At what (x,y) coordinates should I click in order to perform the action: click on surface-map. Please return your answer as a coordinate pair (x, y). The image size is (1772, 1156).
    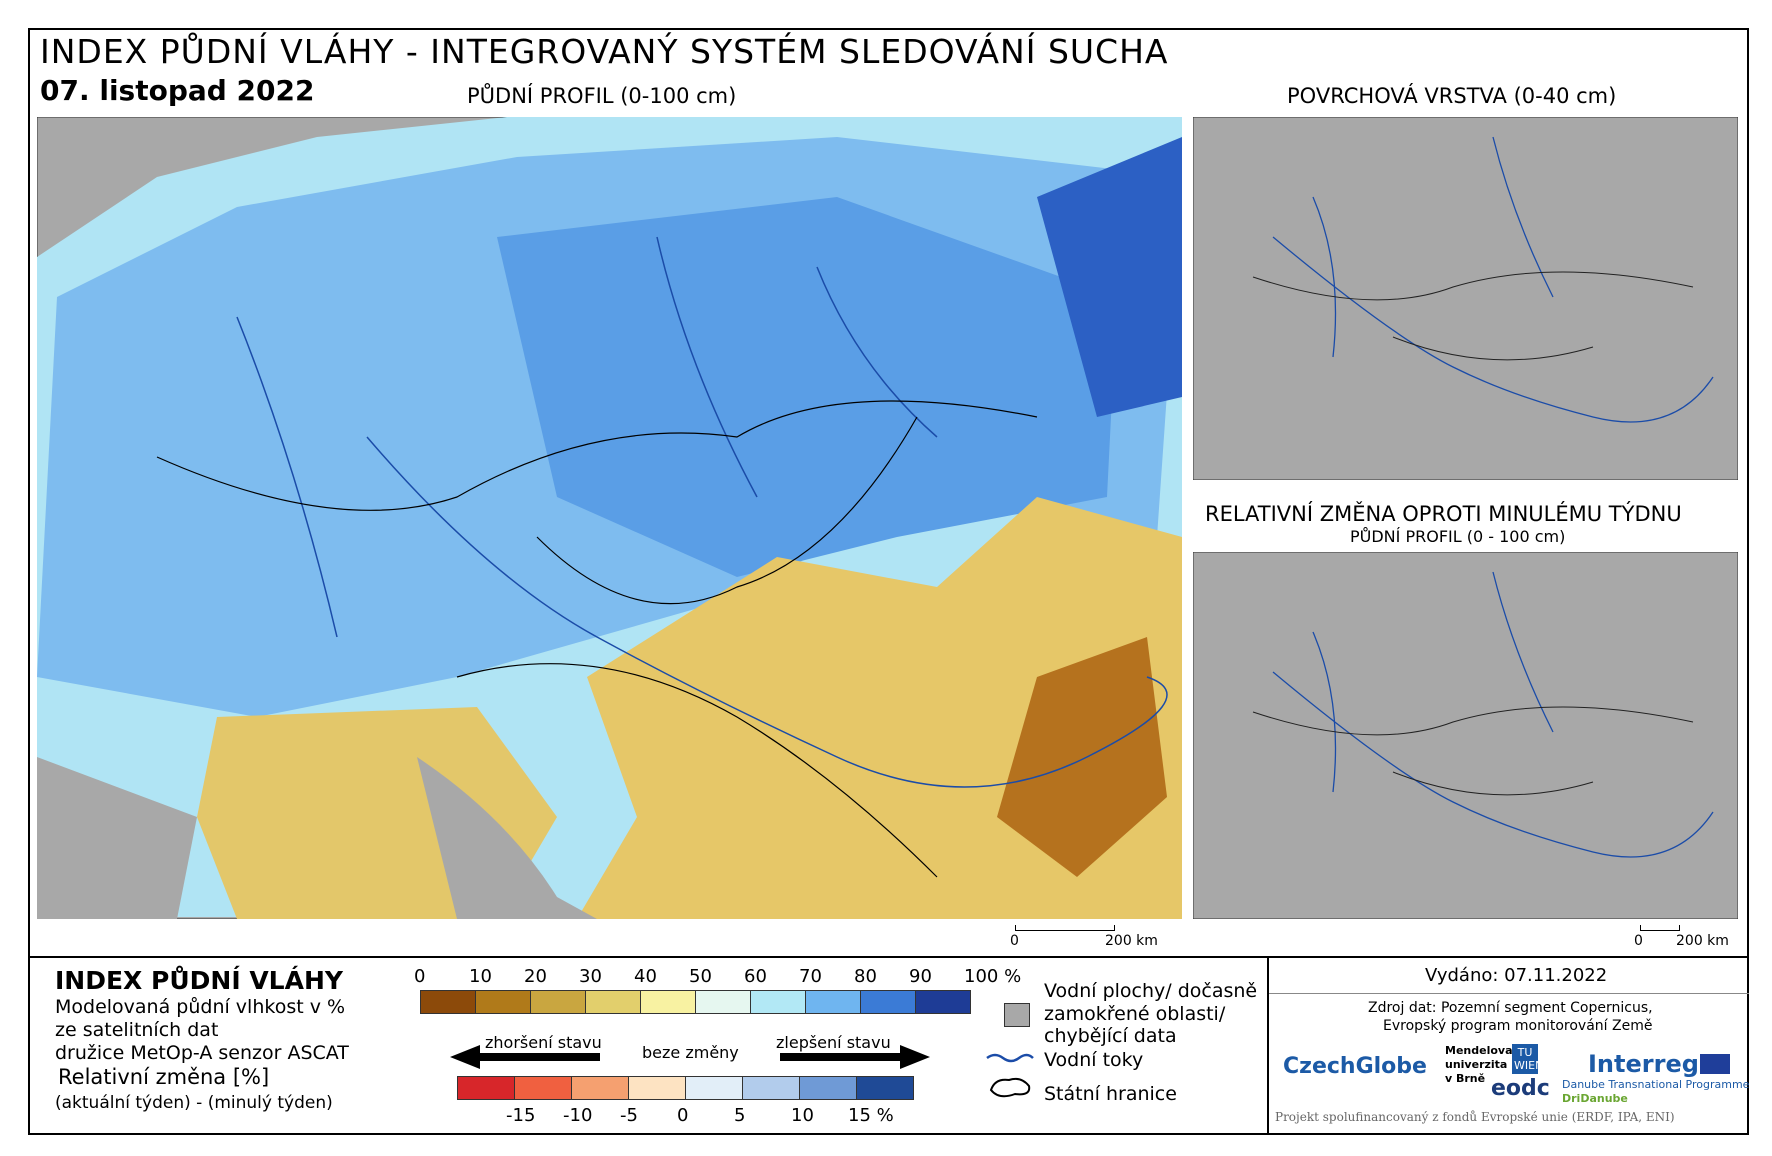
    Looking at the image, I should click on (1465, 298).